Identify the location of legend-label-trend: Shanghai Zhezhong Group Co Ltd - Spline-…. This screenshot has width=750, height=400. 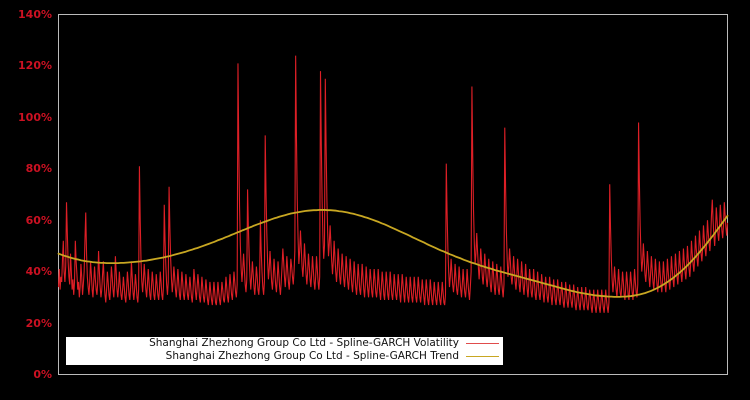
(312, 356).